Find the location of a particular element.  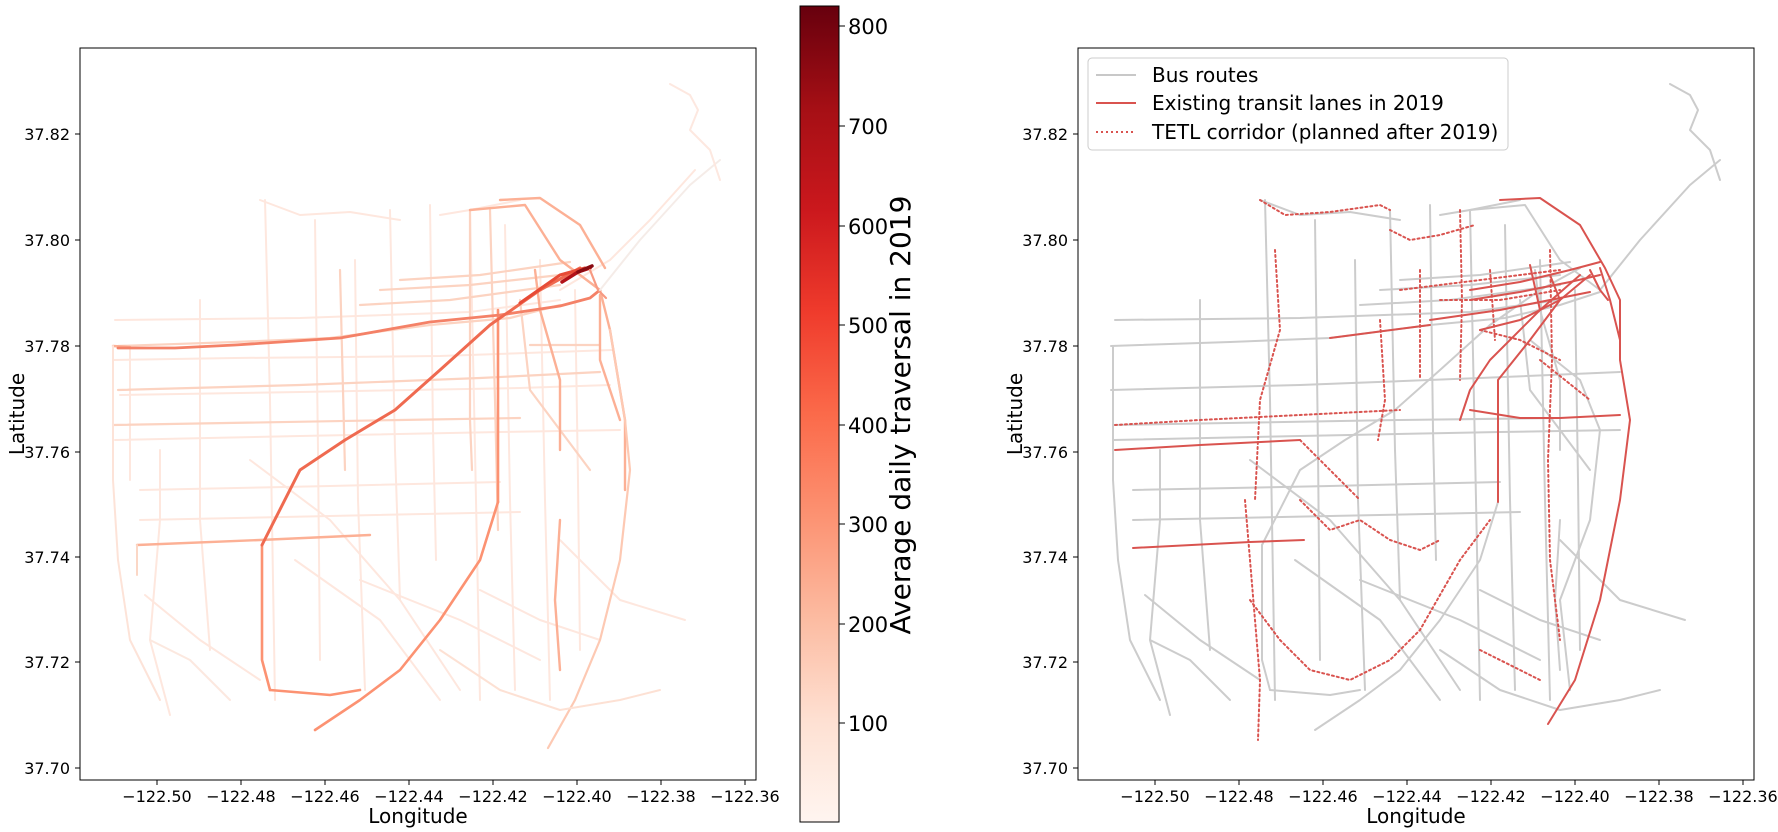

left-y-tick-label: 37.74 is located at coordinates (47, 557).